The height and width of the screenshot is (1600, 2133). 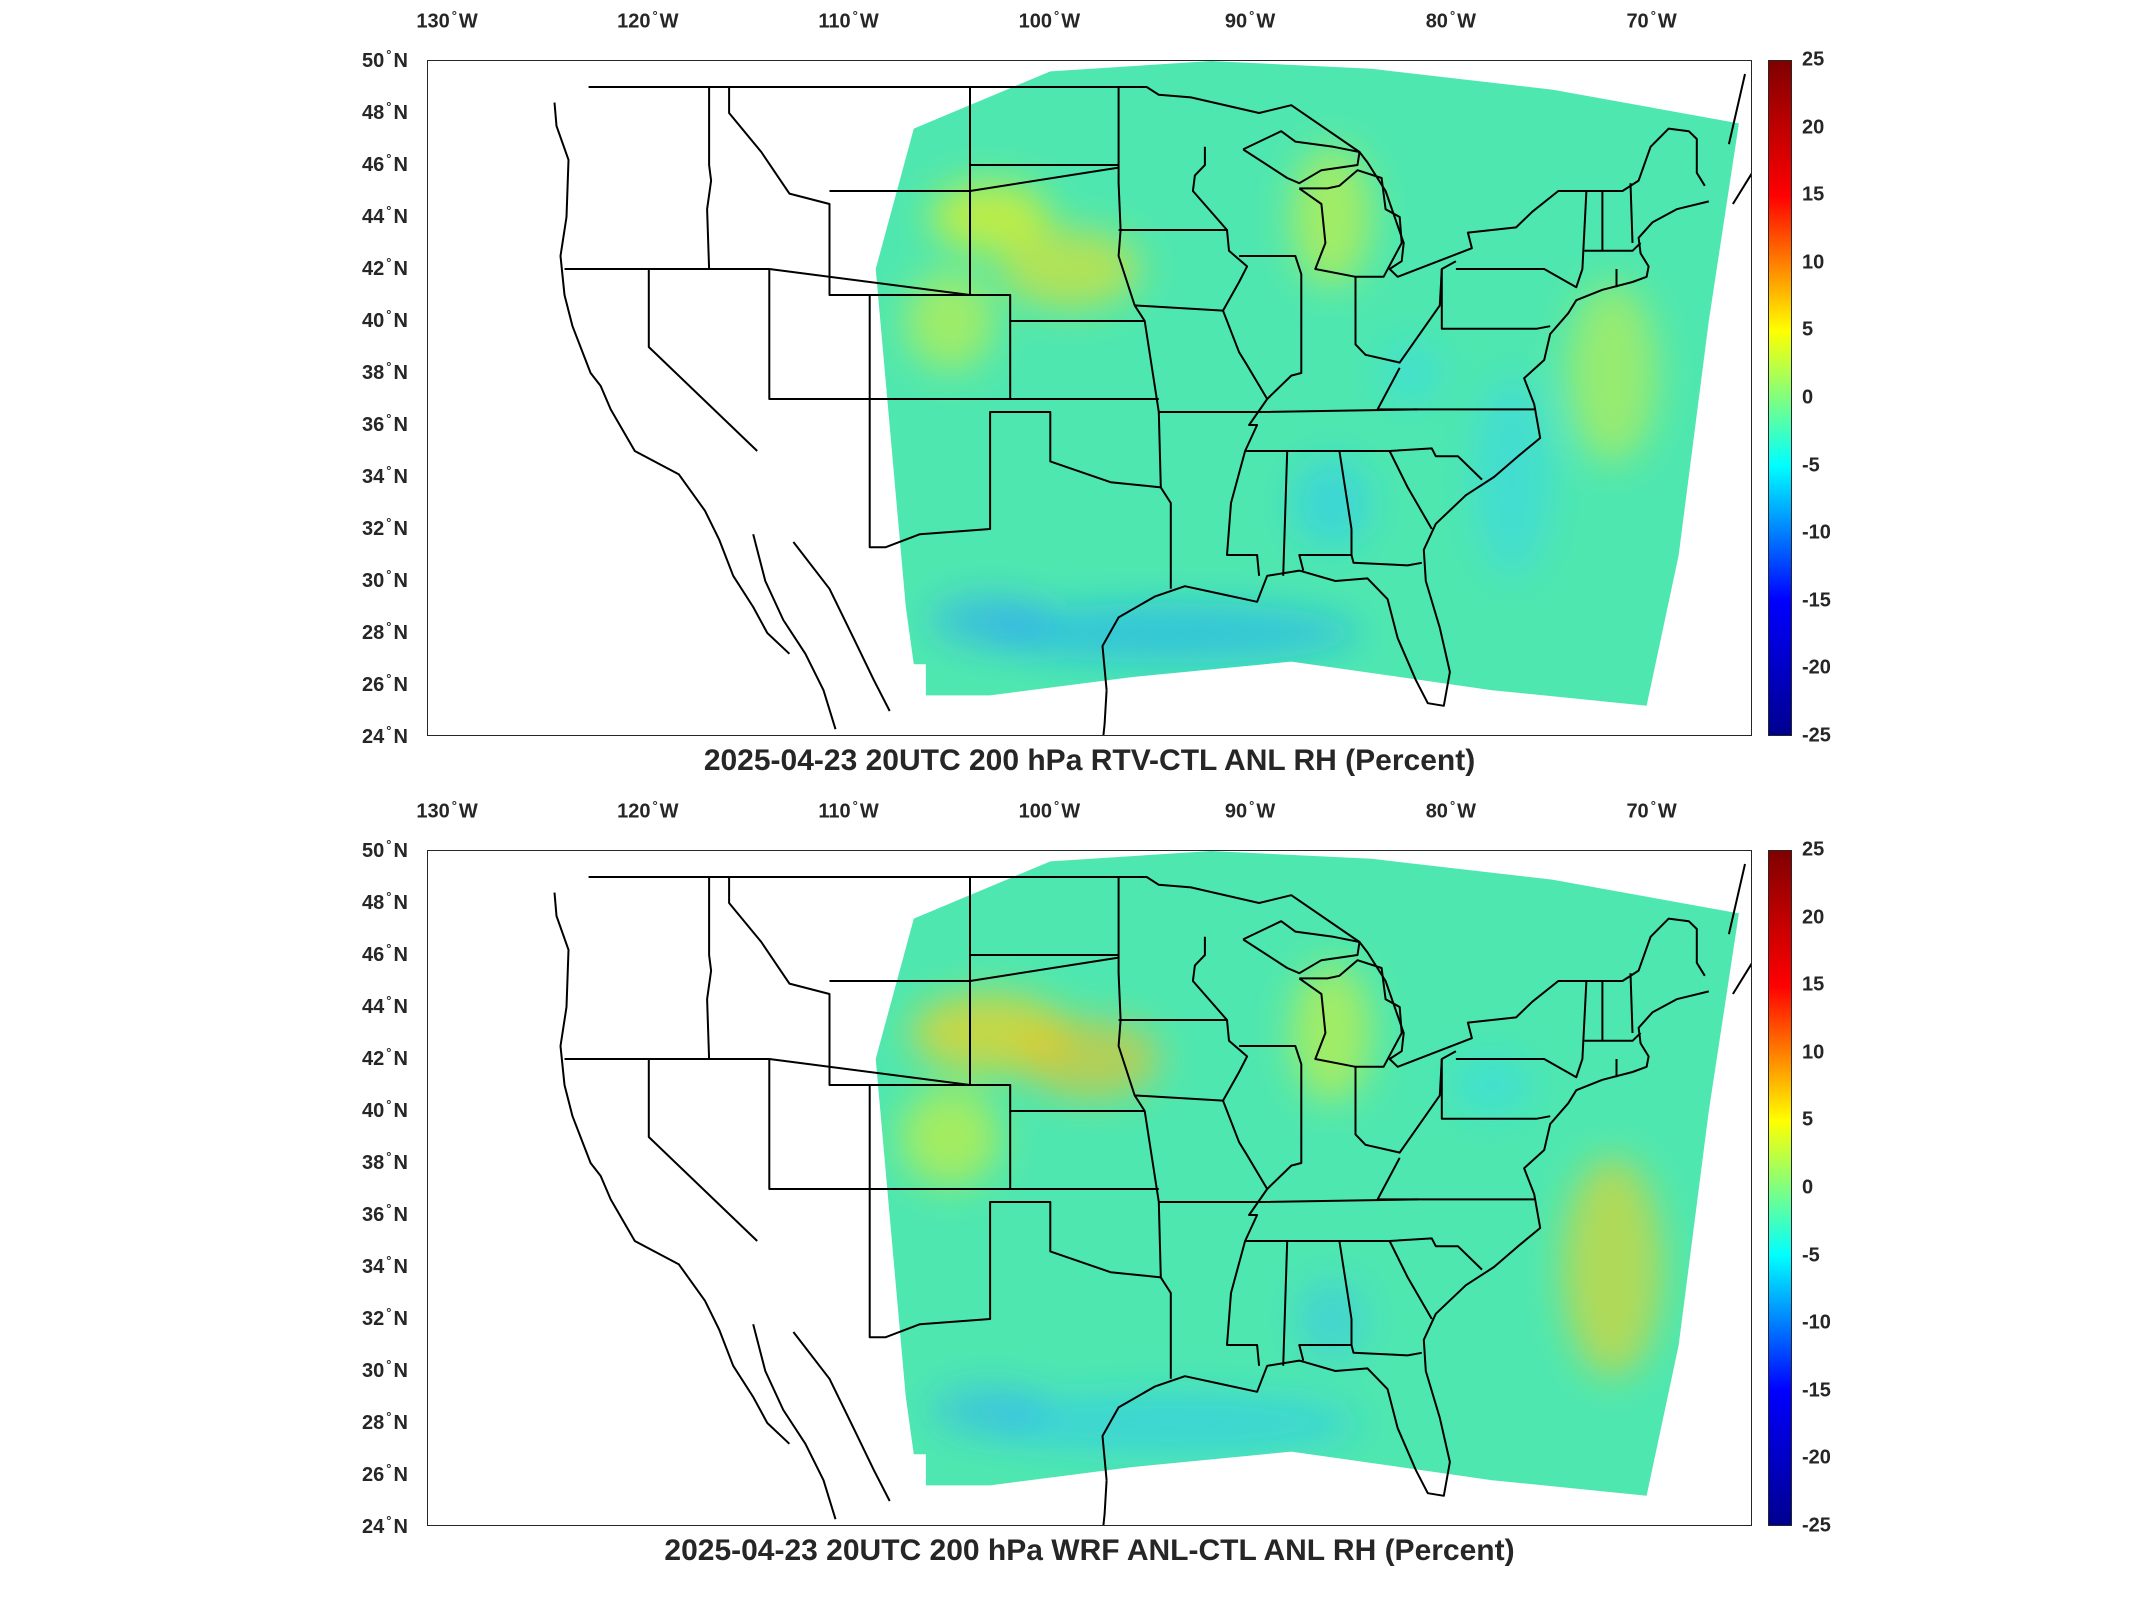 What do you see at coordinates (1813, 1052) in the screenshot?
I see `colorbar-tick-label: 10` at bounding box center [1813, 1052].